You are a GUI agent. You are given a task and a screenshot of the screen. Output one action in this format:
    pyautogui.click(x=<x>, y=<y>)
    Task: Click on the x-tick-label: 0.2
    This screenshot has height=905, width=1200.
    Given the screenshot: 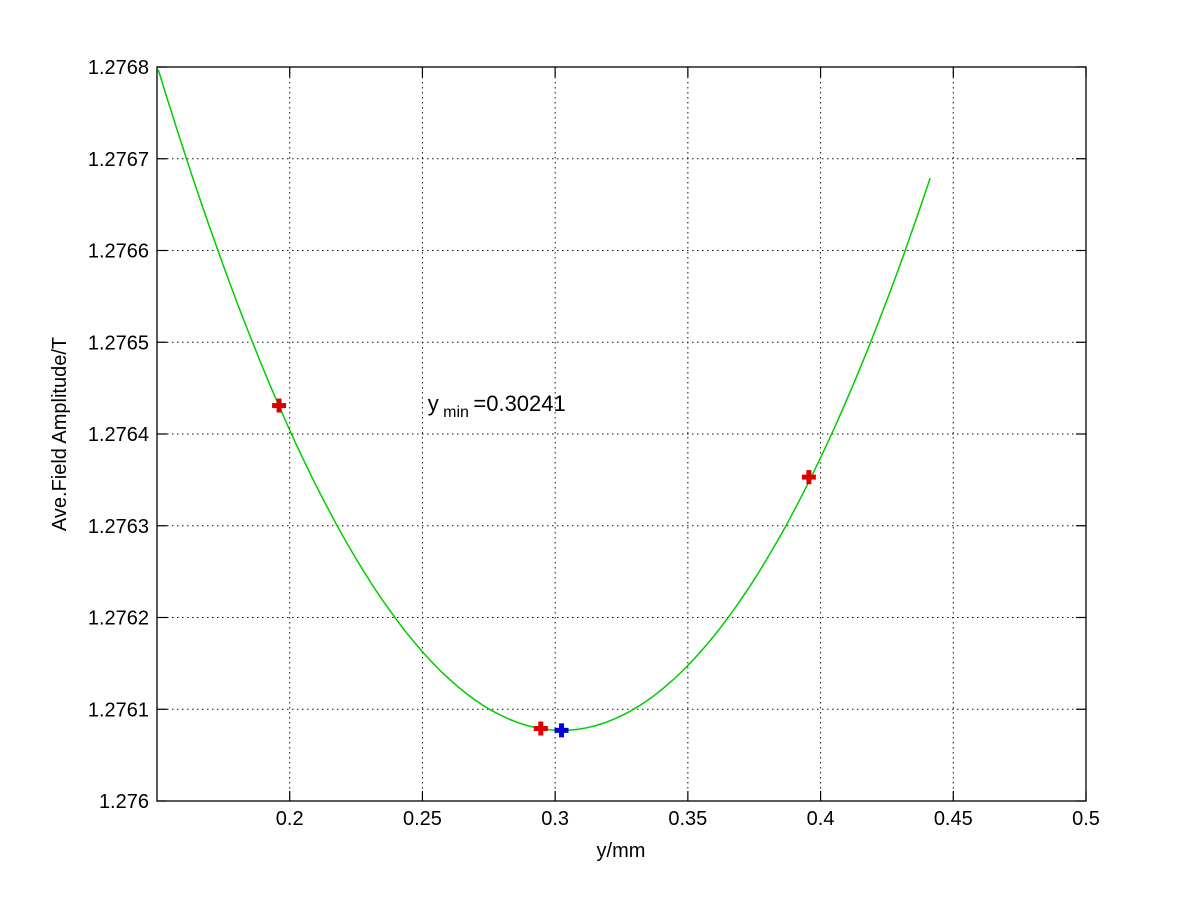 What is the action you would take?
    pyautogui.click(x=290, y=819)
    